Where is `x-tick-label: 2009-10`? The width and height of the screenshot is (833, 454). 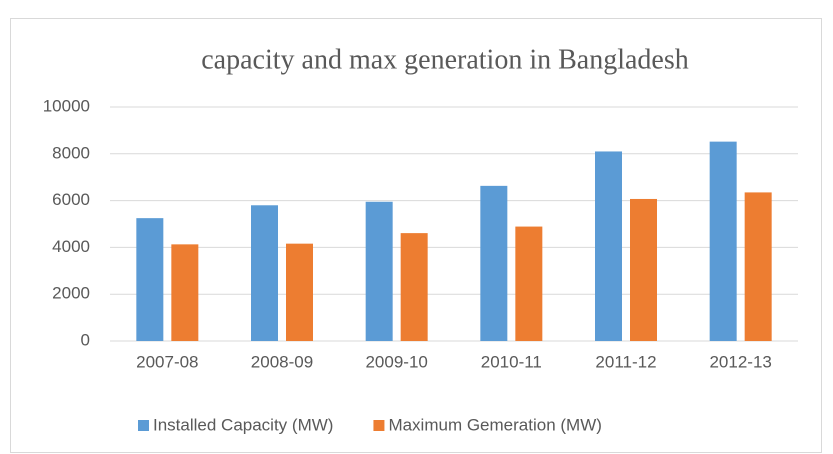
x-tick-label: 2009-10 is located at coordinates (396, 361).